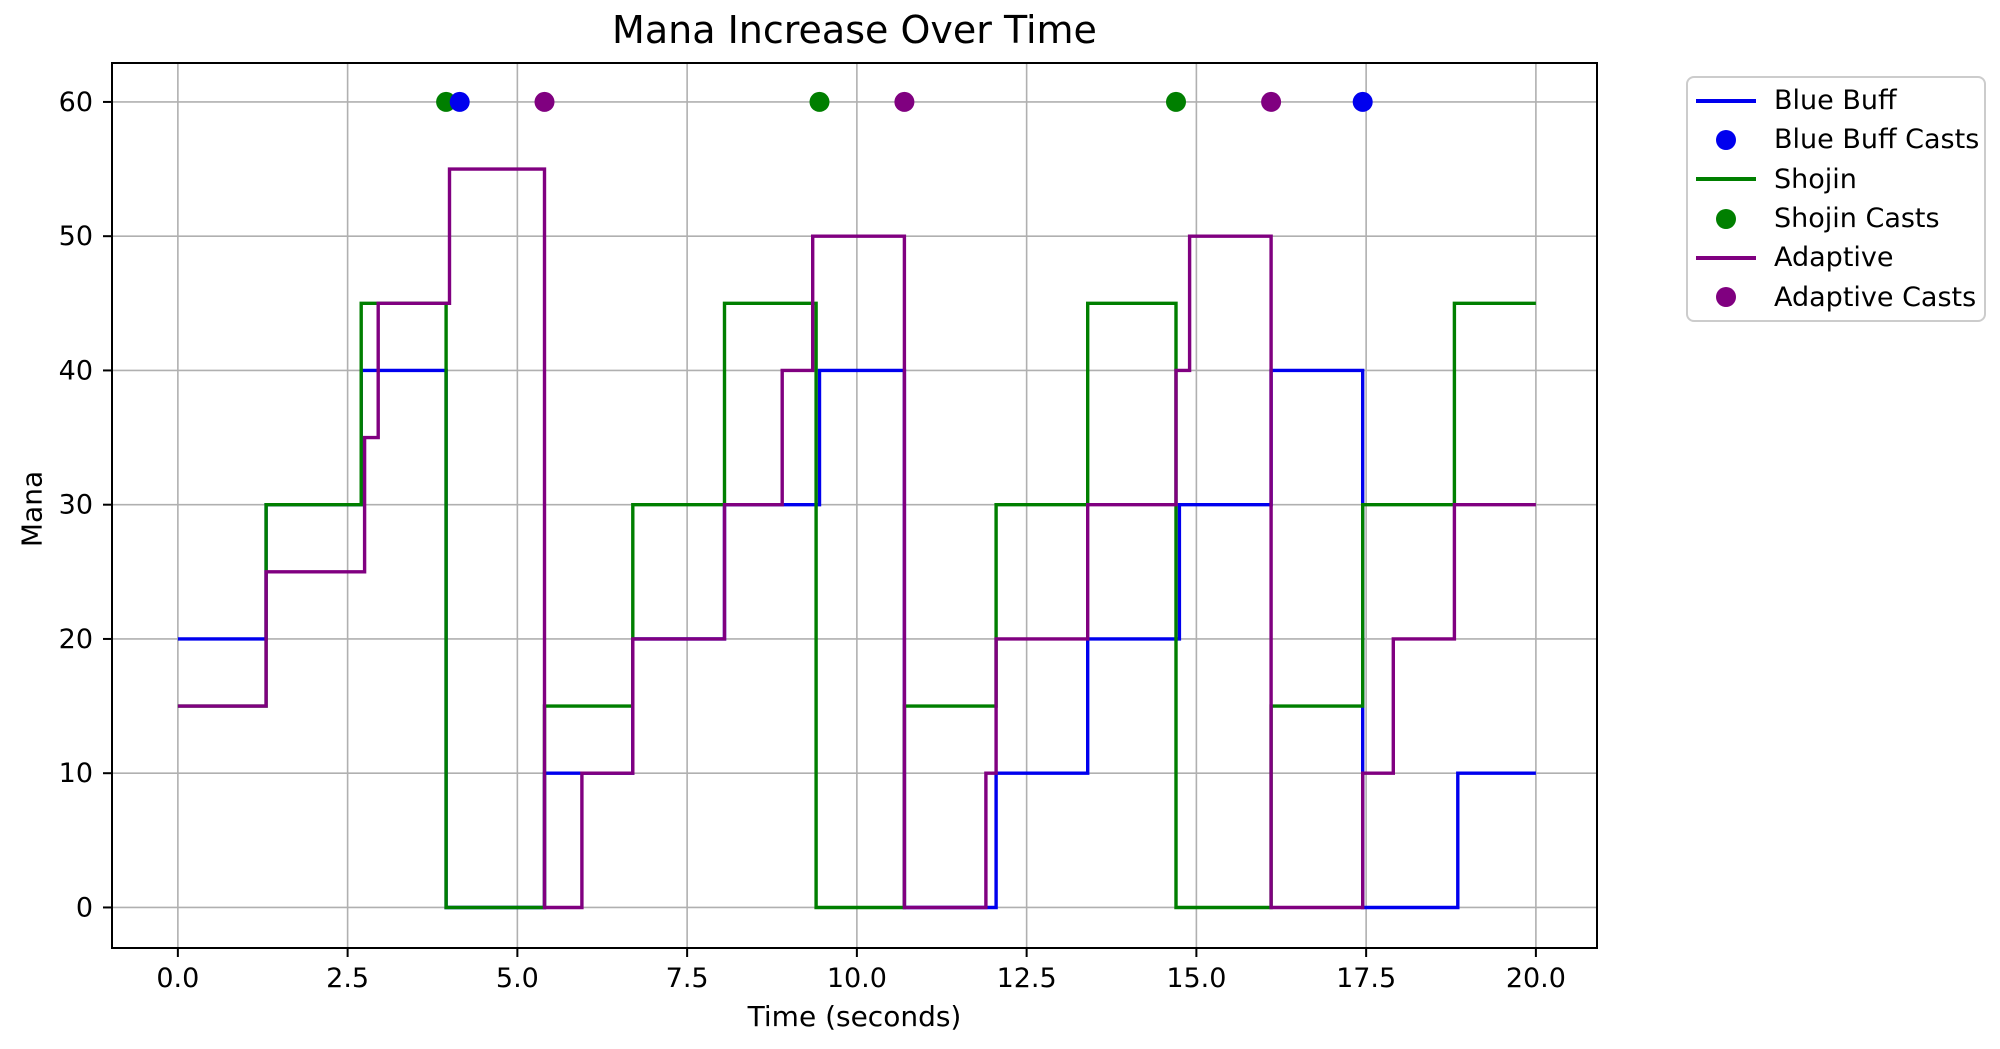 This screenshot has height=1049, width=2000. I want to click on x-axis-label: Time (seconds), so click(854, 1016).